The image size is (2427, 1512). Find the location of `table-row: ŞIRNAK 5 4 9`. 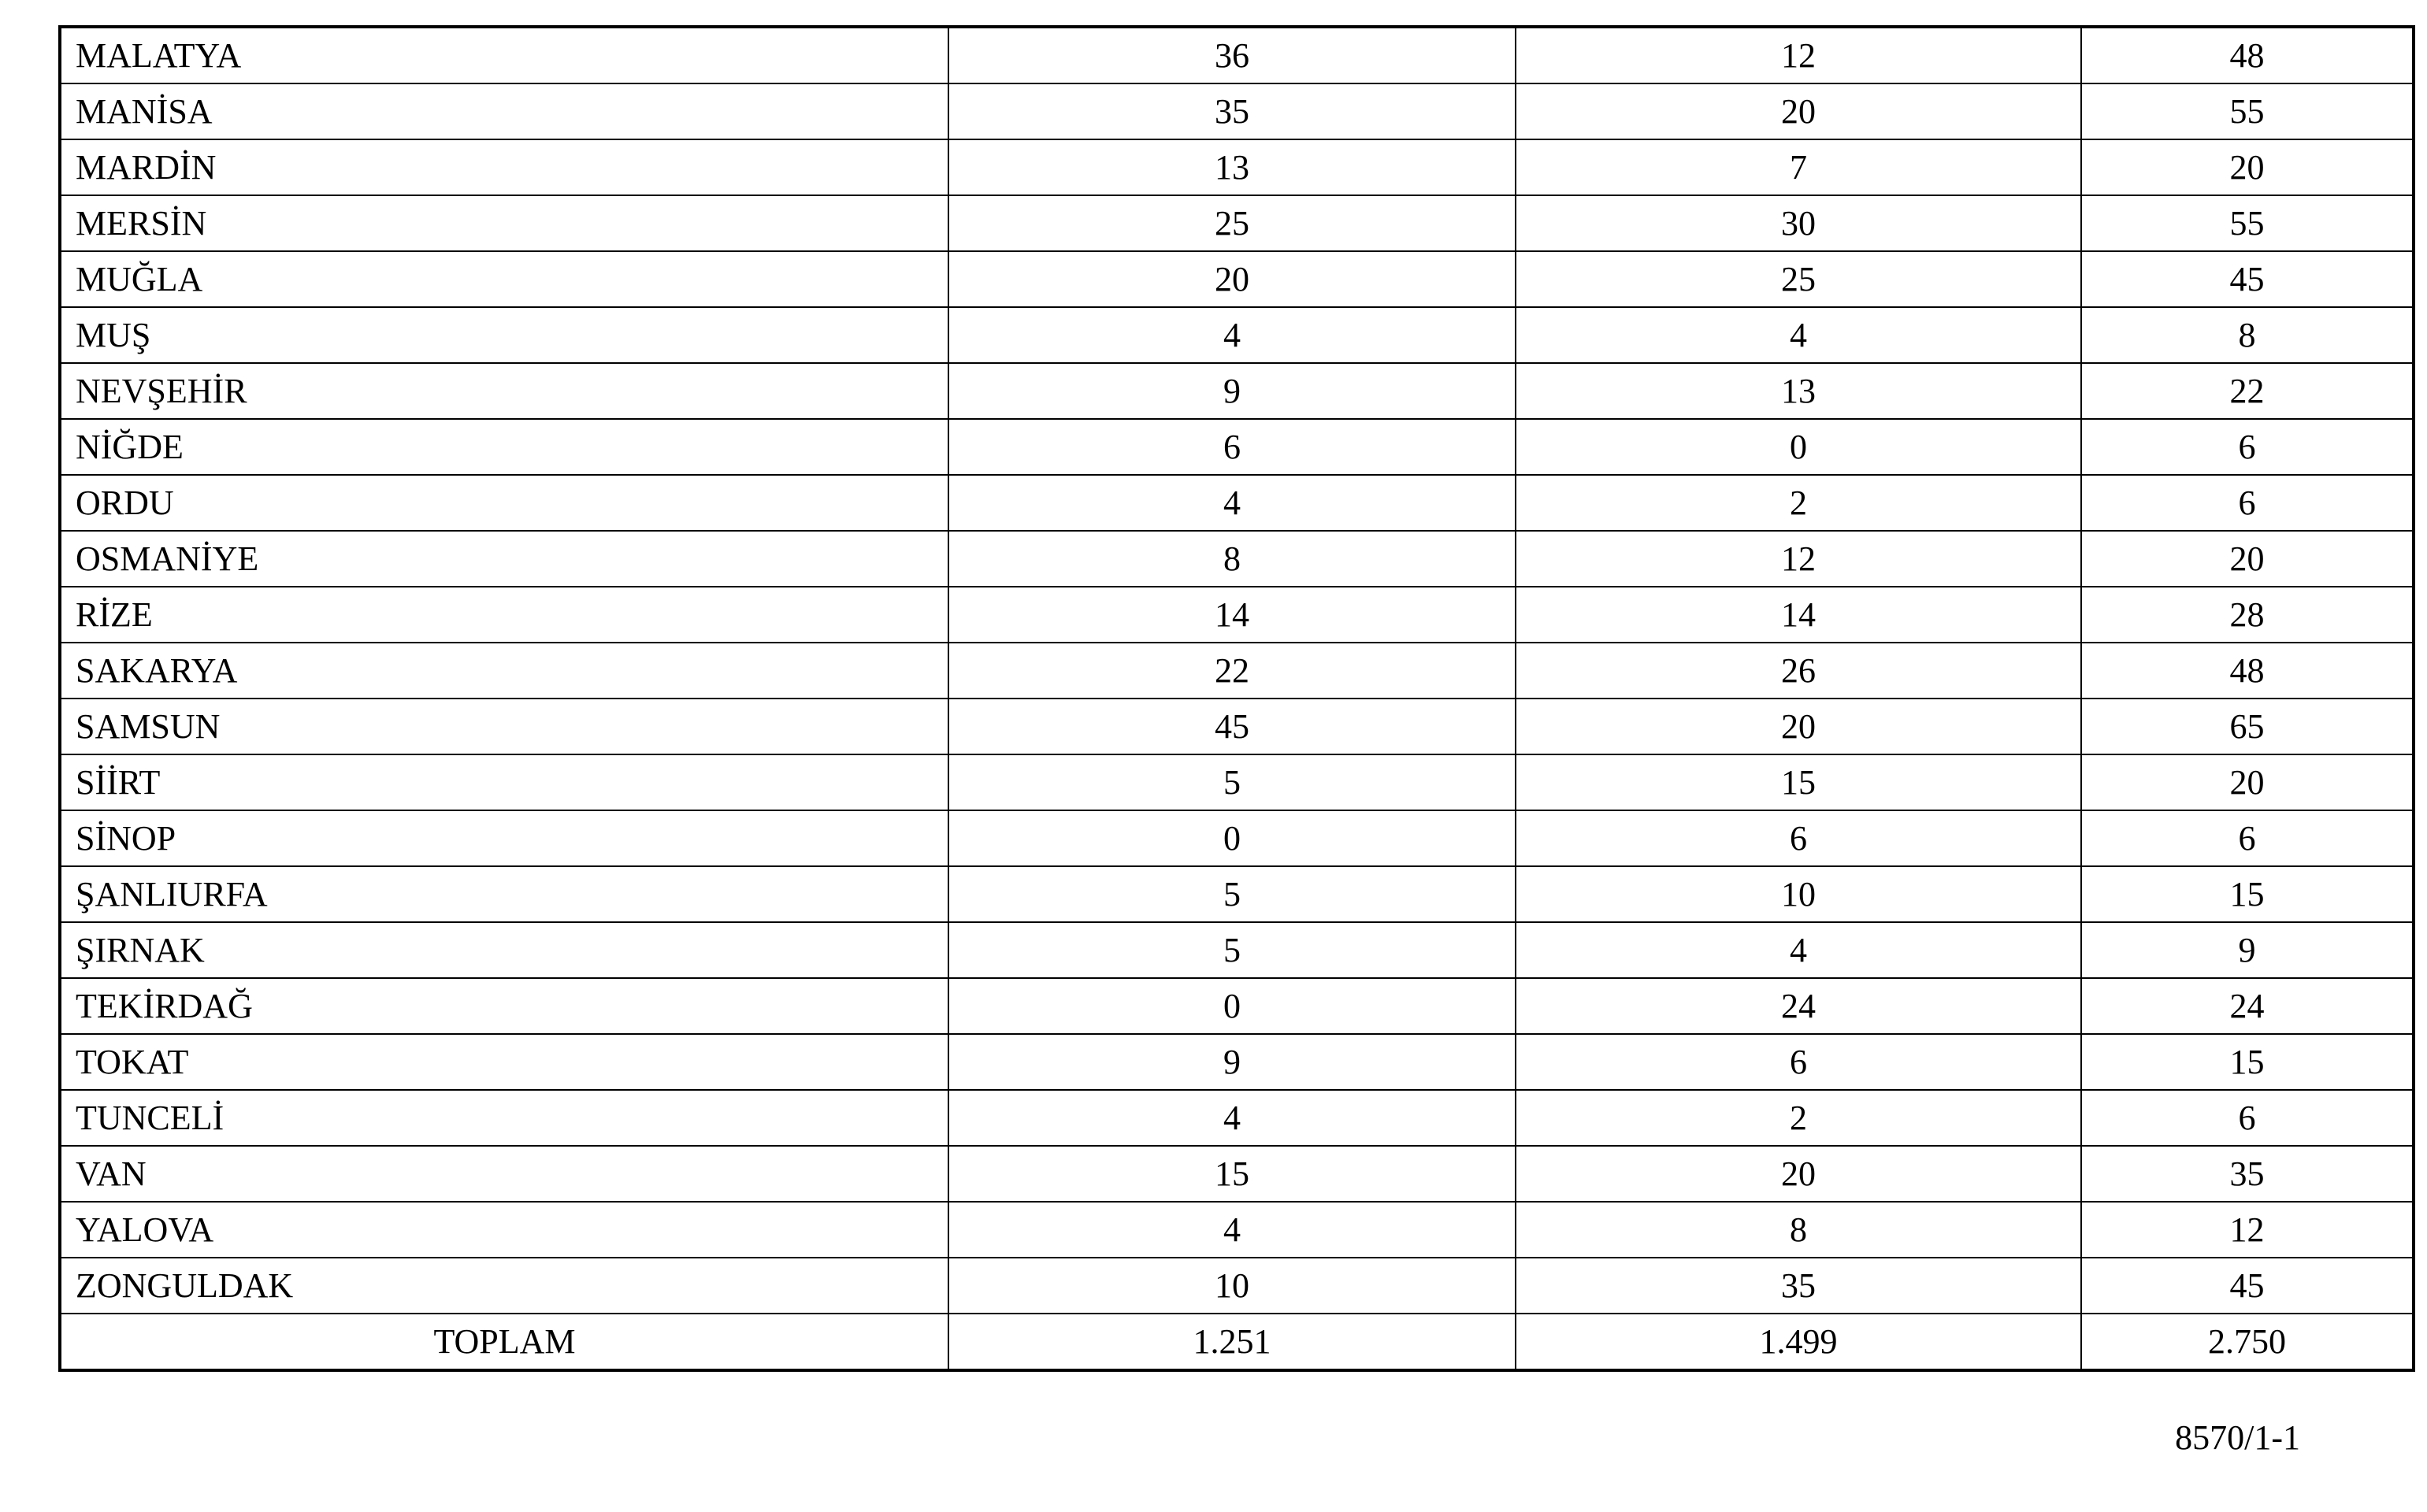

table-row: ŞIRNAK 5 4 9 is located at coordinates (1237, 950).